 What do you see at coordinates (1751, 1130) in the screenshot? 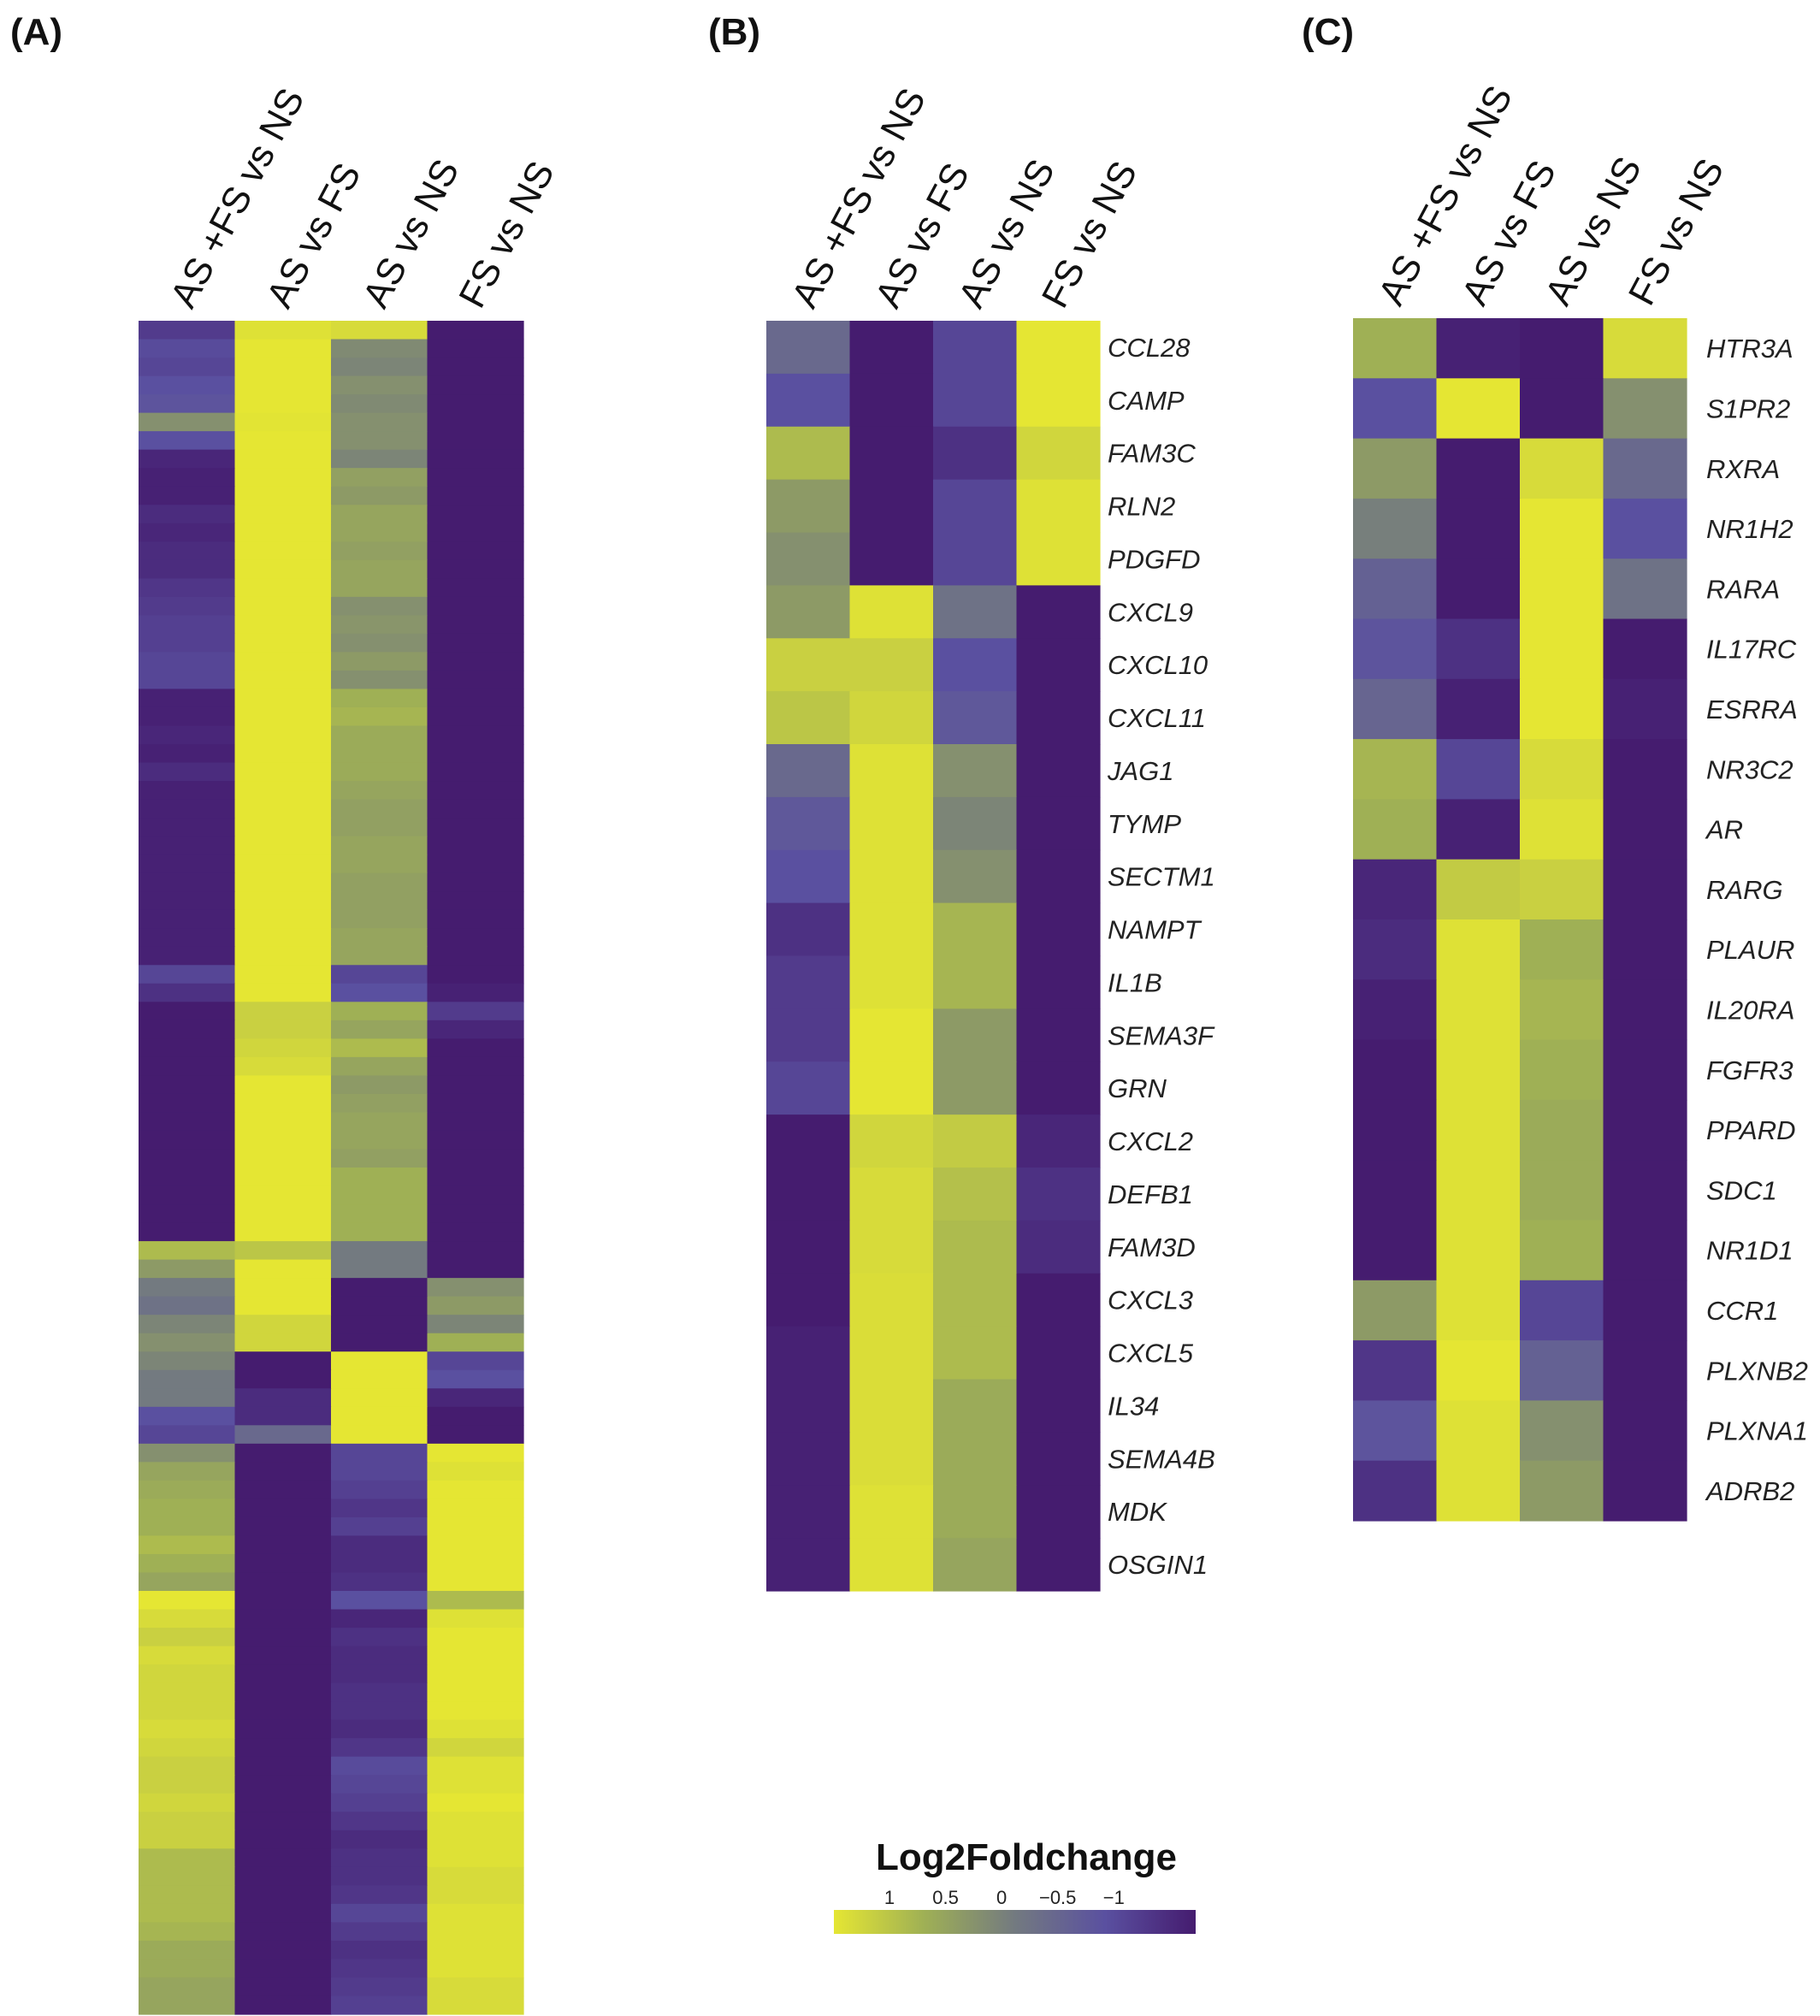
I see `gene-label: PPARD` at bounding box center [1751, 1130].